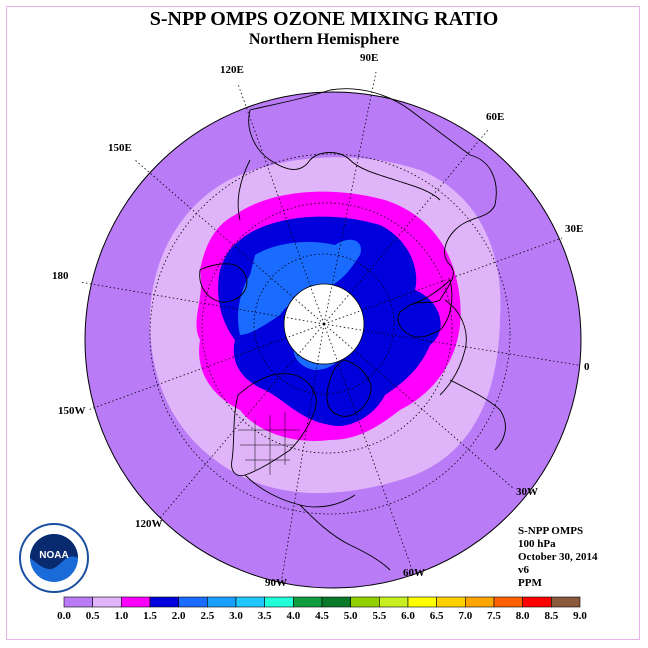  Describe the element at coordinates (207, 616) in the screenshot. I see `colorbar-tick-label: 2.5` at that location.